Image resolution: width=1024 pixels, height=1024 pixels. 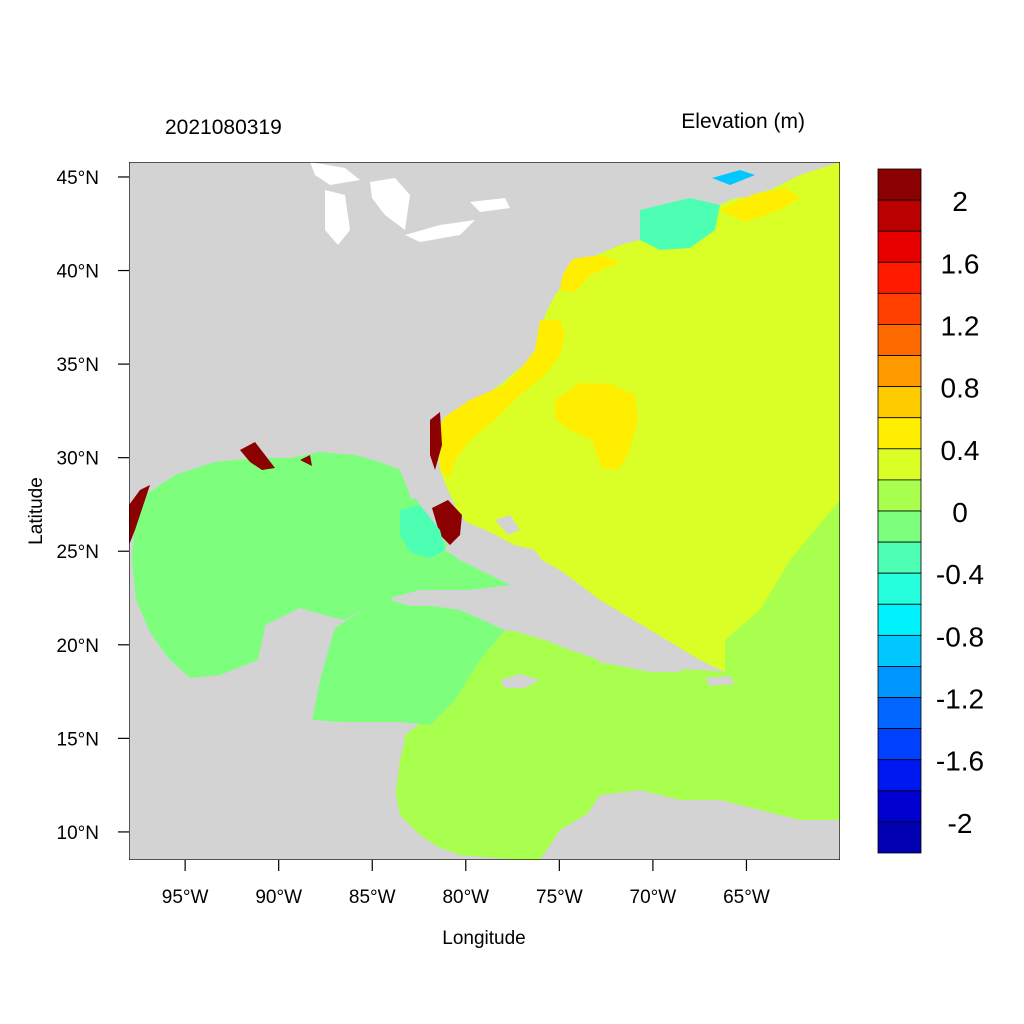 What do you see at coordinates (78, 833) in the screenshot?
I see `y-tick-label: 10°N` at bounding box center [78, 833].